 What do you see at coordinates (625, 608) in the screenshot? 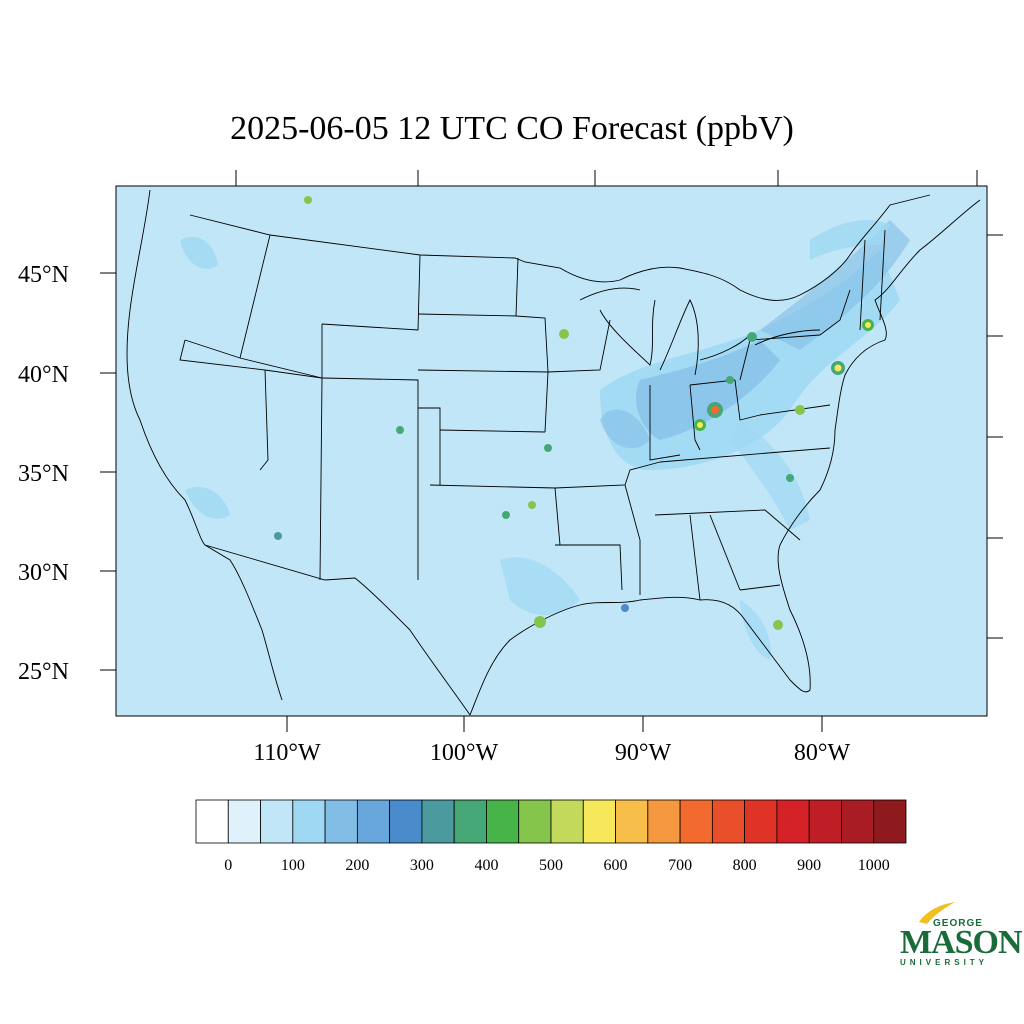
I see `hotspot-new-orleans` at bounding box center [625, 608].